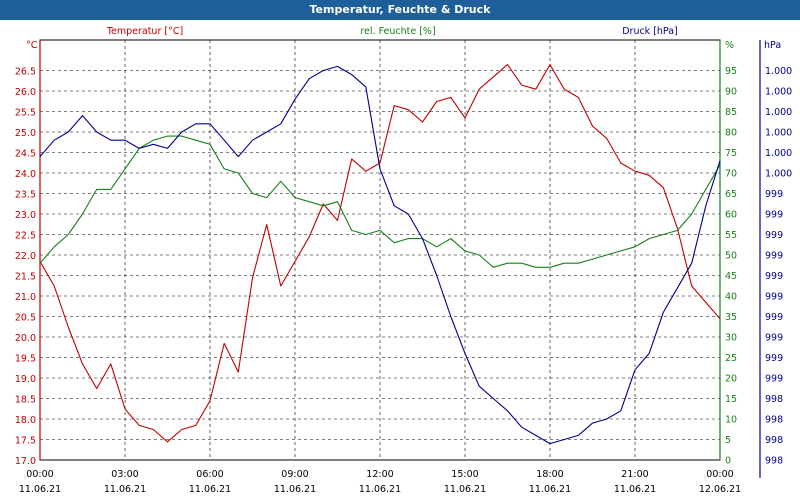 The width and height of the screenshot is (800, 500). I want to click on humidity-tick-label: 50, so click(731, 256).